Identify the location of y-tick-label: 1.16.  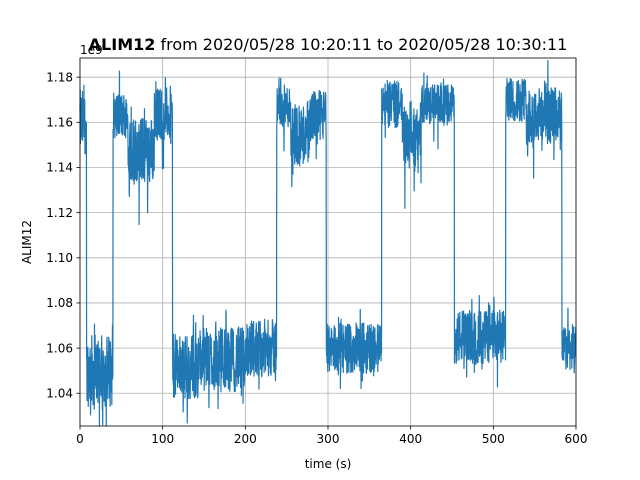
(59, 123).